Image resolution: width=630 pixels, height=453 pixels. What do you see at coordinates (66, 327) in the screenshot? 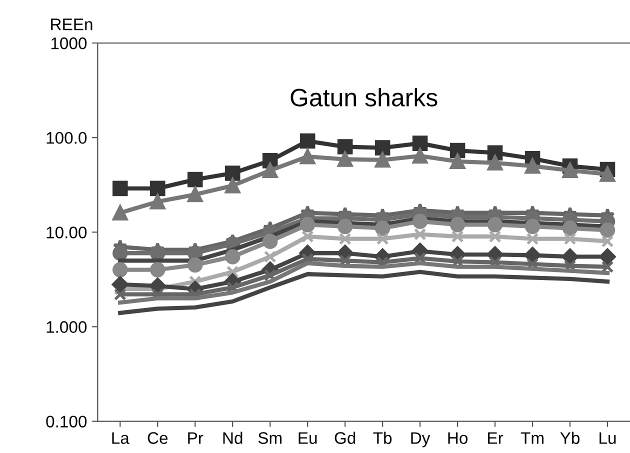
I see `y-tick-label: 1.000` at bounding box center [66, 327].